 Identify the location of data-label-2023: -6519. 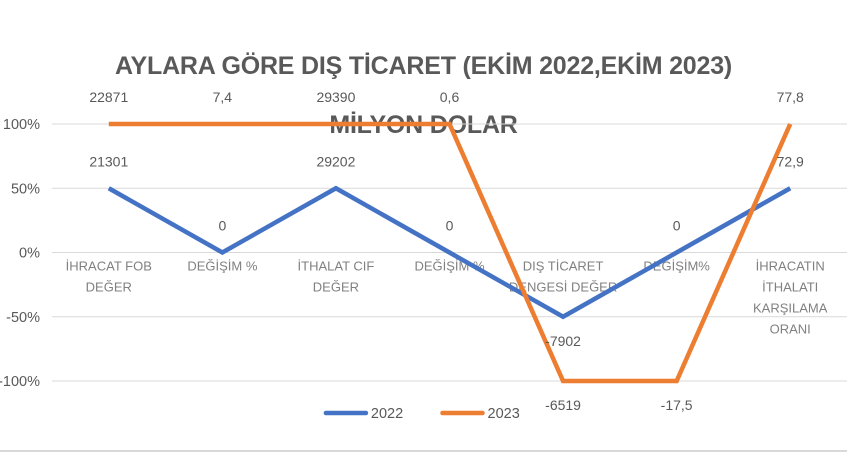
(563, 405).